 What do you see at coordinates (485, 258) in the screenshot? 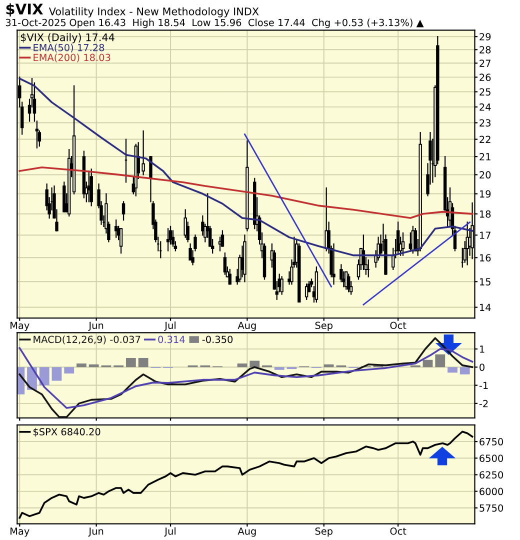
I see `y-tick-label: 16` at bounding box center [485, 258].